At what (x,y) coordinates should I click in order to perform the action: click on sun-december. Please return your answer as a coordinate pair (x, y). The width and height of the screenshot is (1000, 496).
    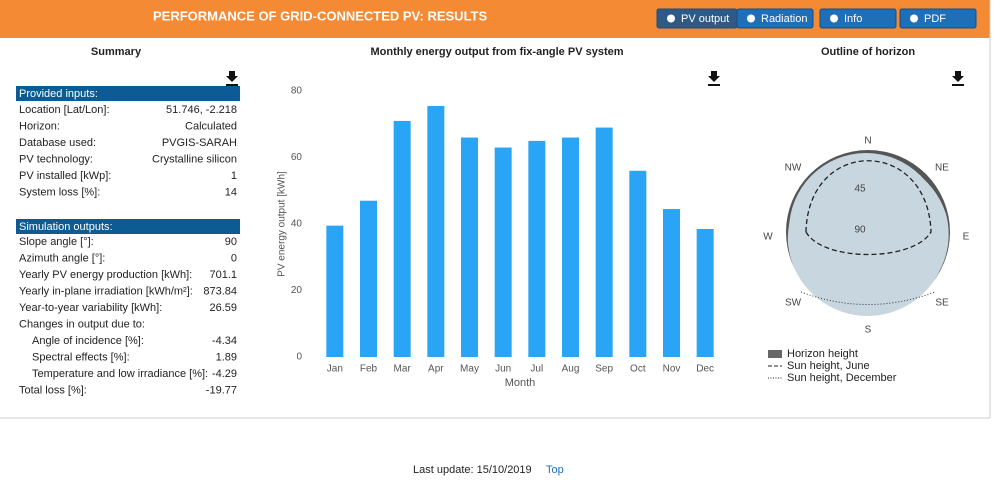
    Looking at the image, I should click on (868, 298).